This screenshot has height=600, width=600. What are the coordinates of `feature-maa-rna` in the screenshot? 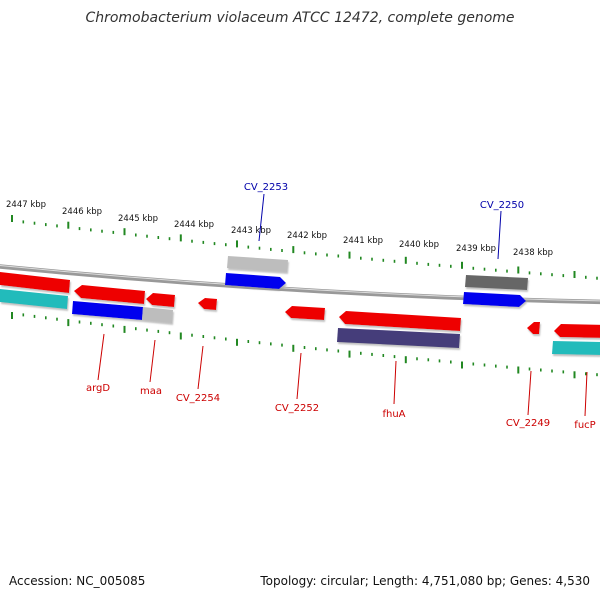 It's located at (157, 315).